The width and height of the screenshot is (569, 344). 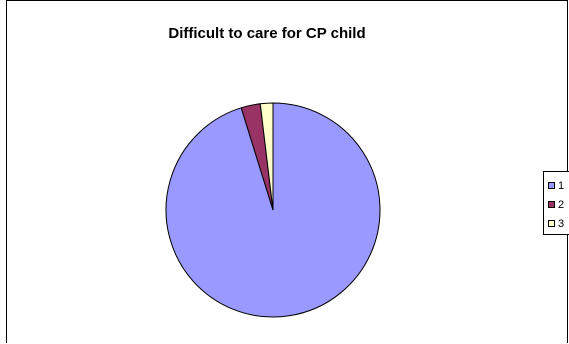 I want to click on legend-item-1: 1, so click(x=558, y=185).